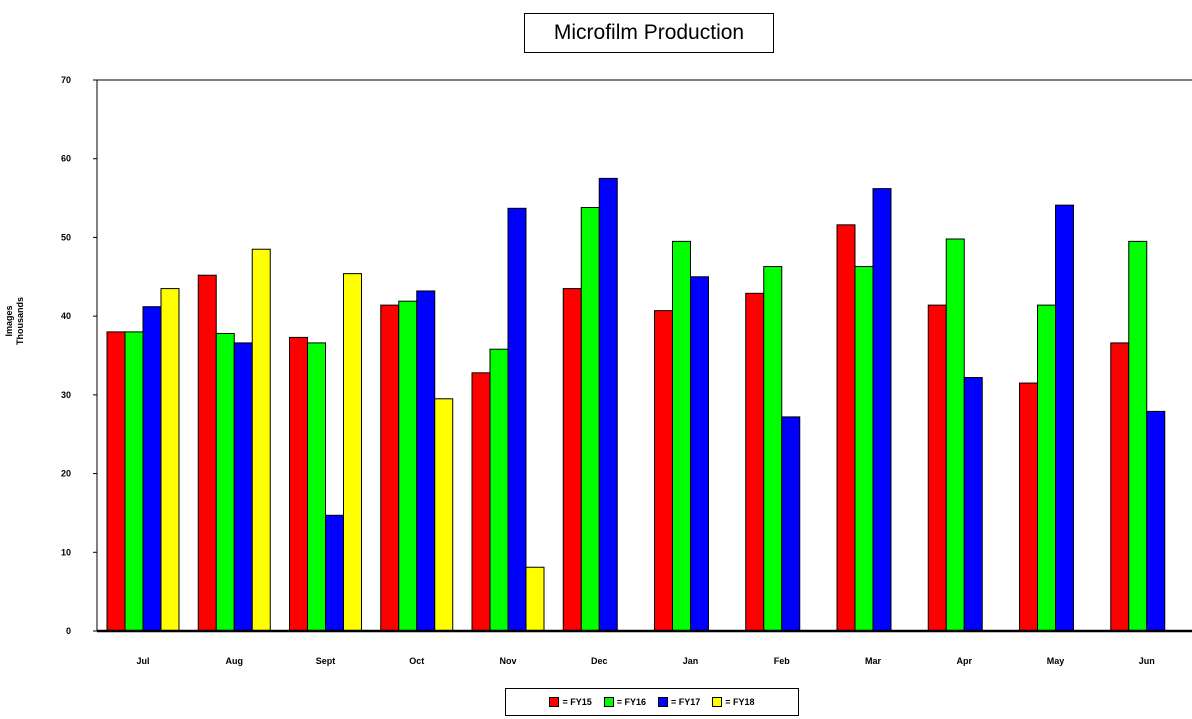  What do you see at coordinates (1120, 487) in the screenshot?
I see `bar-fy15-jun` at bounding box center [1120, 487].